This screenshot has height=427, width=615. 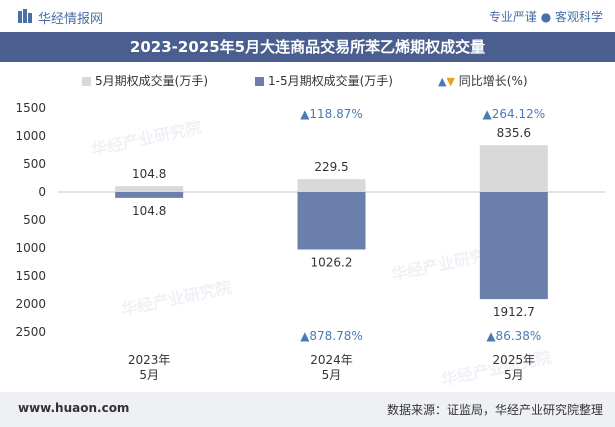 I want to click on triangle-up-icon: ▲, so click(x=442, y=81).